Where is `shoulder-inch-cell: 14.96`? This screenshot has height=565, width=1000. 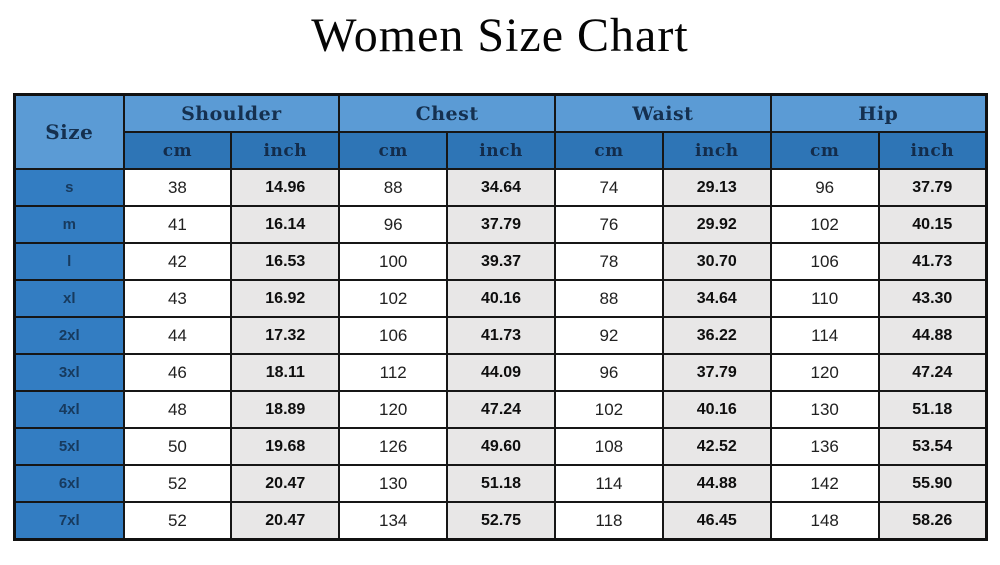
shoulder-inch-cell: 14.96 is located at coordinates (285, 187).